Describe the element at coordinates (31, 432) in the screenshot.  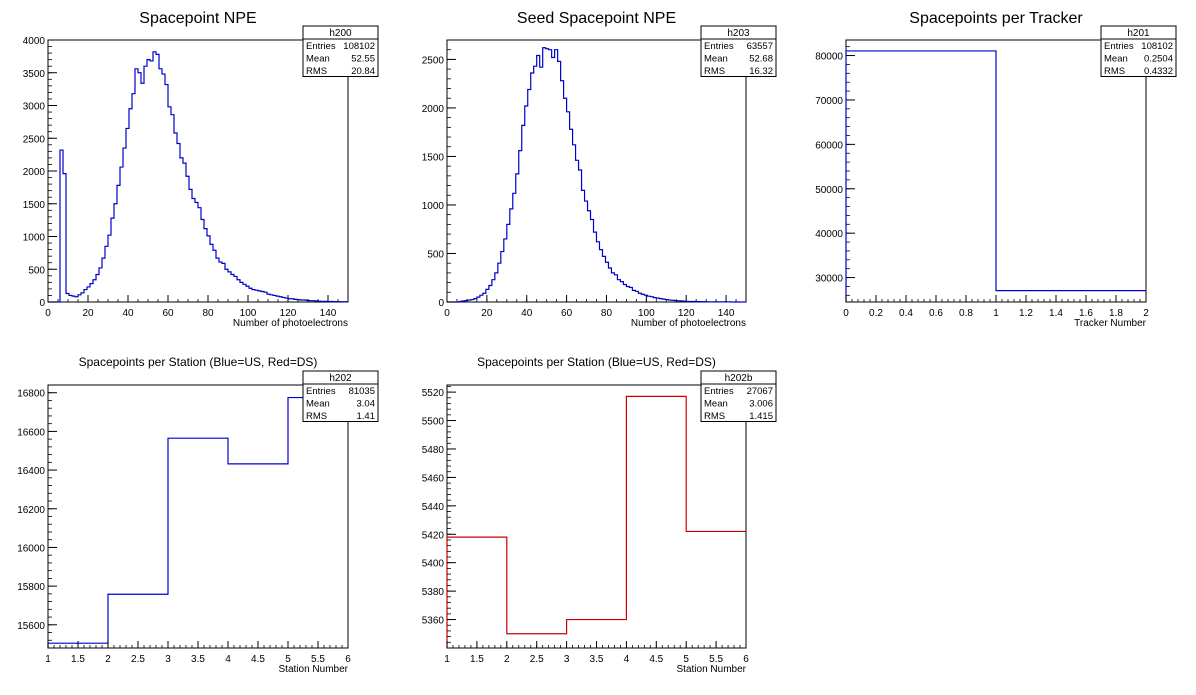
I see `y-tick-label: 16600` at that location.